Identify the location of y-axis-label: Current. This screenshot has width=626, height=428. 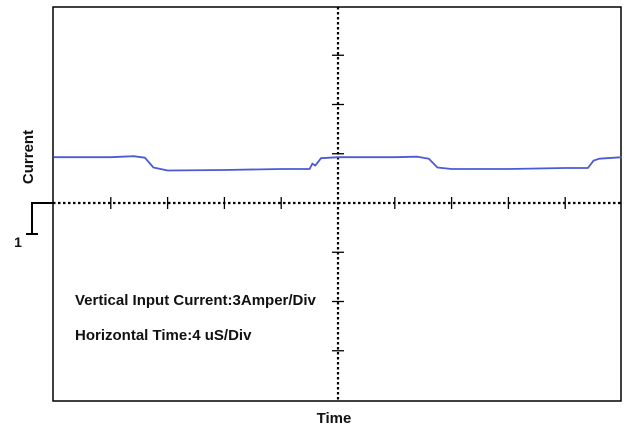
(28, 157).